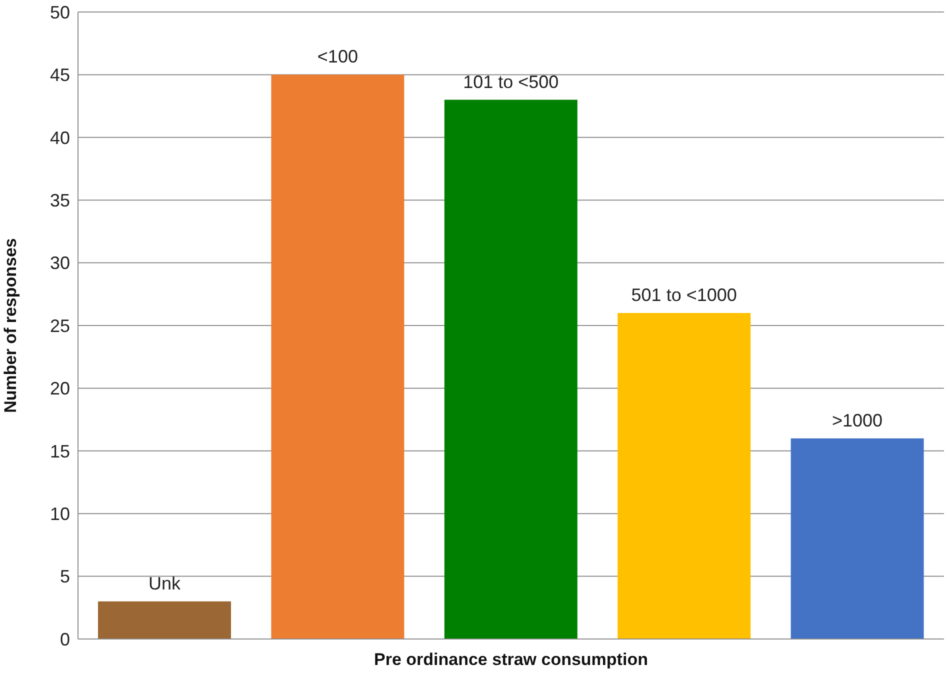 This screenshot has width=948, height=673. Describe the element at coordinates (60, 138) in the screenshot. I see `y-tick-label: 40` at that location.